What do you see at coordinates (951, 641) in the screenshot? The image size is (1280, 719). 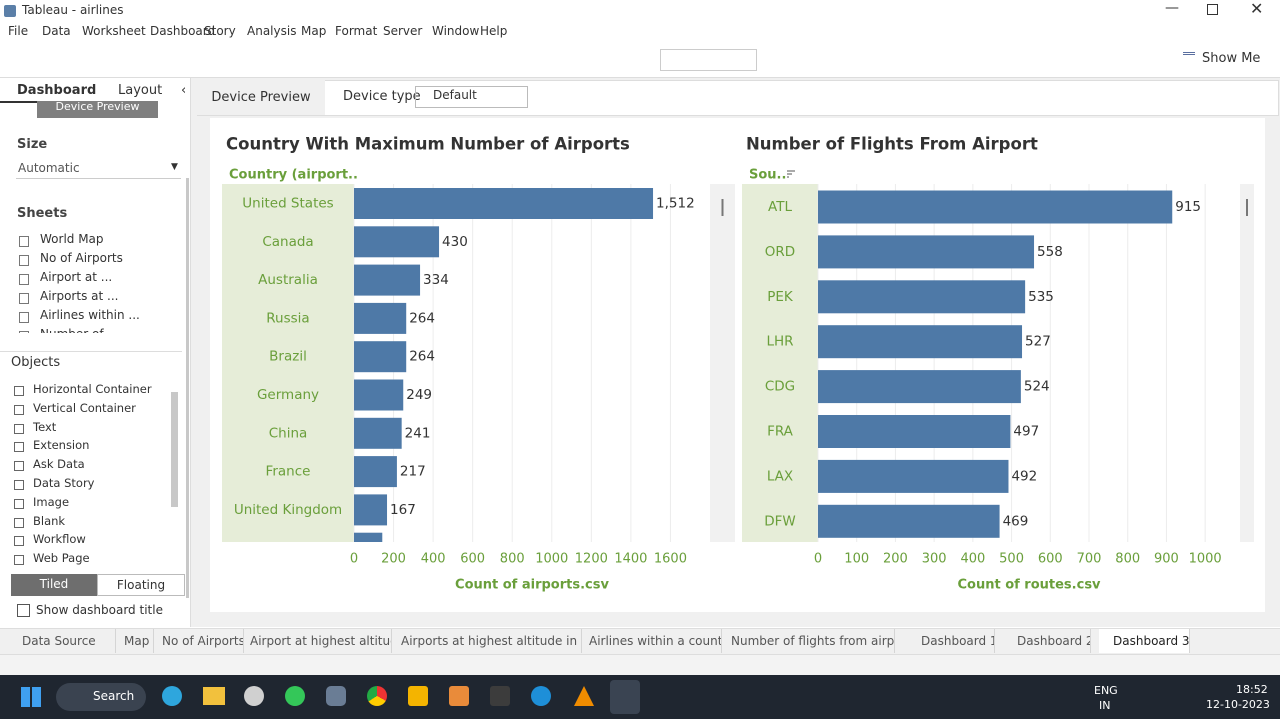 I see `sheet-tab: Dashboard 1` at bounding box center [951, 641].